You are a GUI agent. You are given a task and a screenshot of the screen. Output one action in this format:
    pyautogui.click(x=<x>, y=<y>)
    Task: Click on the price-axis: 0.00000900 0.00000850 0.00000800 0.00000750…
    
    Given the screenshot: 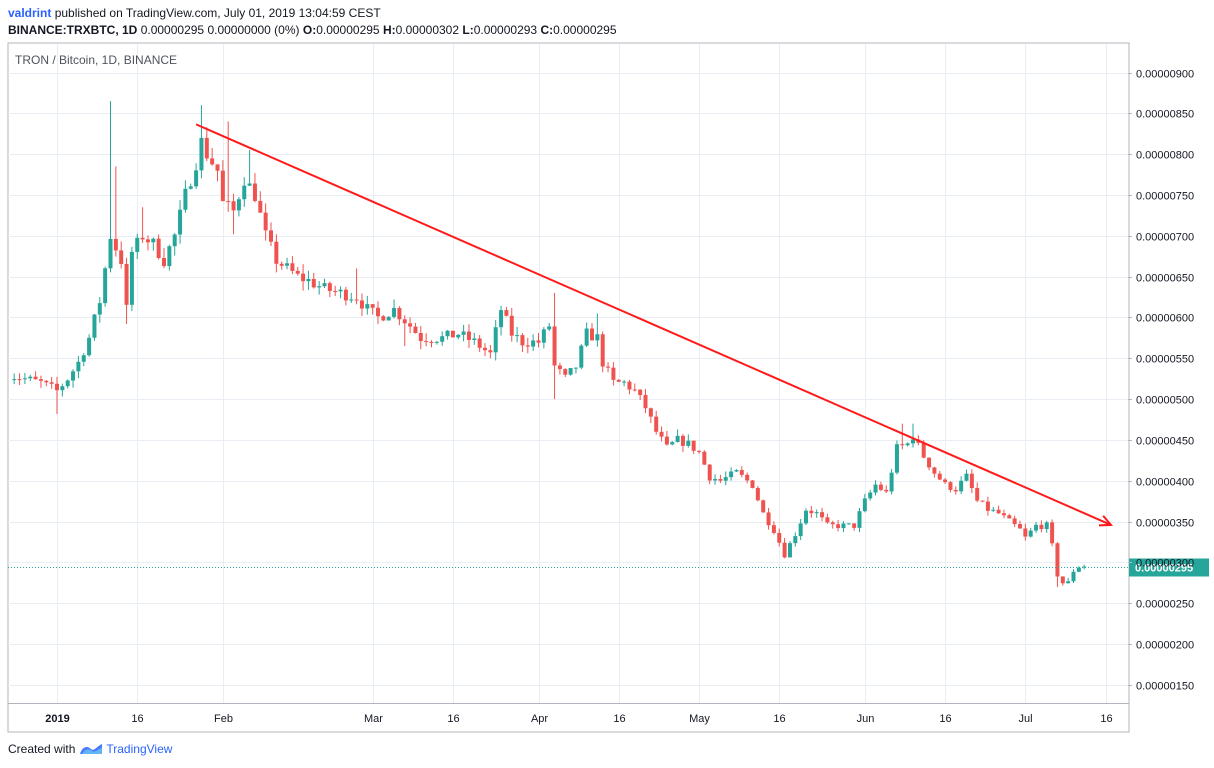 What is the action you would take?
    pyautogui.click(x=1161, y=381)
    